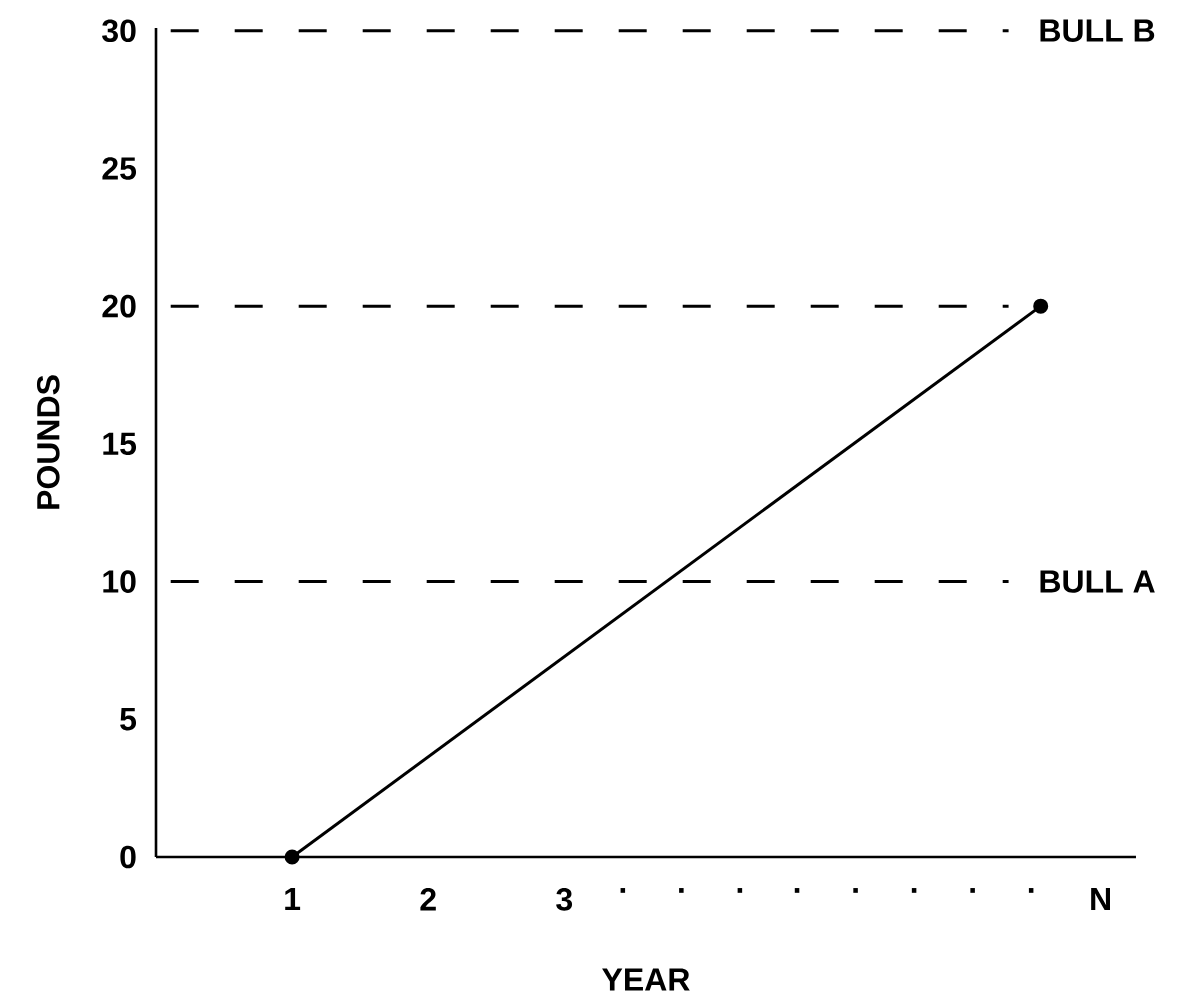 The height and width of the screenshot is (1006, 1196). I want to click on x-axis-title: YEAR, so click(646, 979).